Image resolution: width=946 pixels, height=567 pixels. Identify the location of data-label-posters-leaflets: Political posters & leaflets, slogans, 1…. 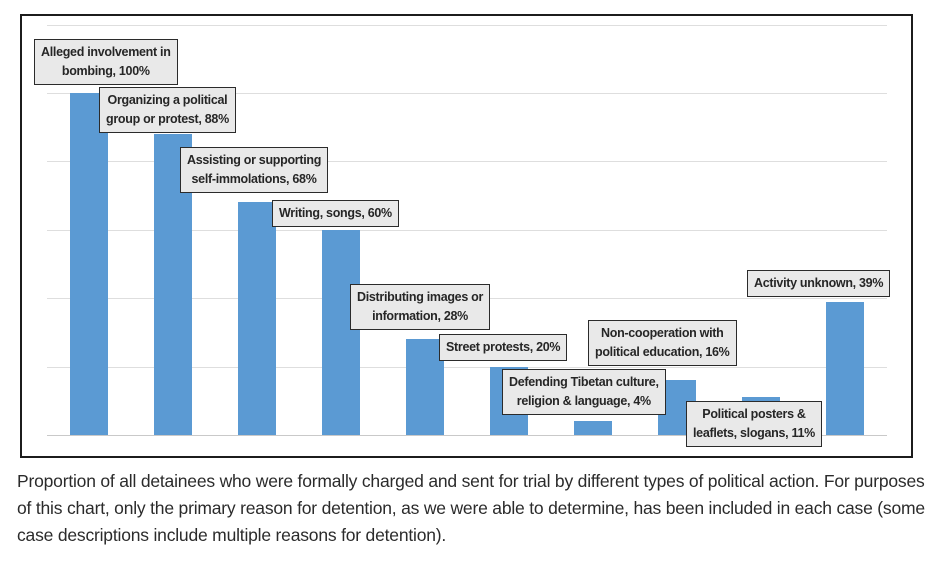
(754, 424).